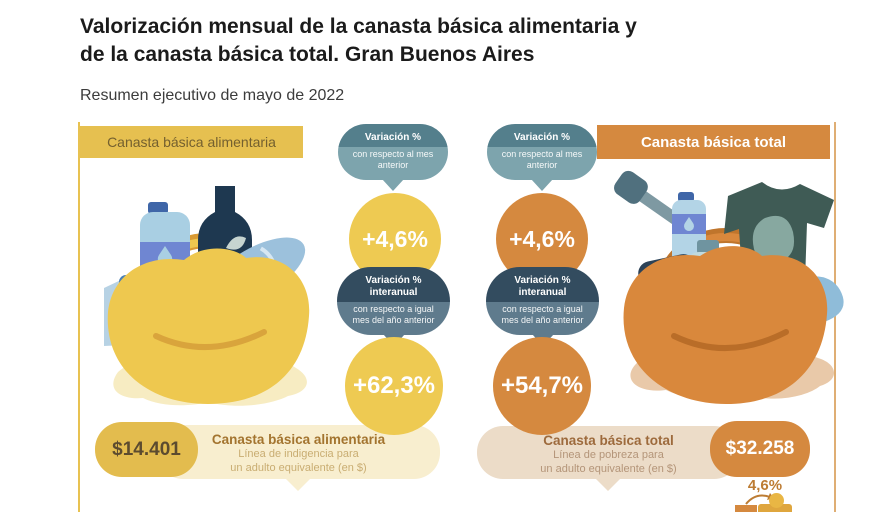 The height and width of the screenshot is (512, 880). What do you see at coordinates (608, 455) in the screenshot?
I see `price-line1: Línea de pobreza para` at bounding box center [608, 455].